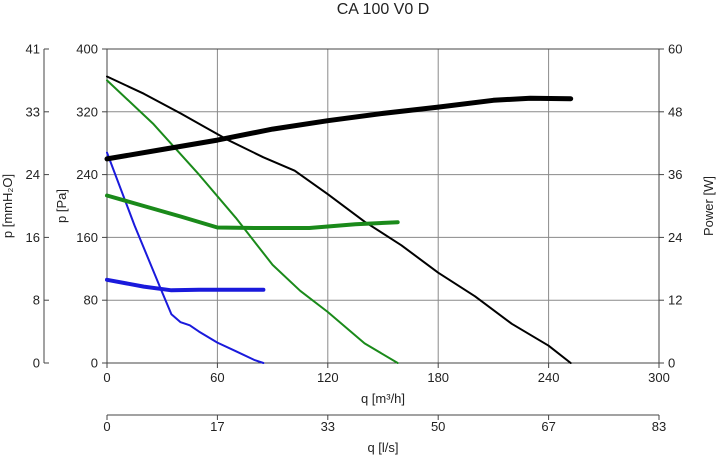 The height and width of the screenshot is (456, 720). I want to click on x2-tick-label: 50, so click(438, 426).